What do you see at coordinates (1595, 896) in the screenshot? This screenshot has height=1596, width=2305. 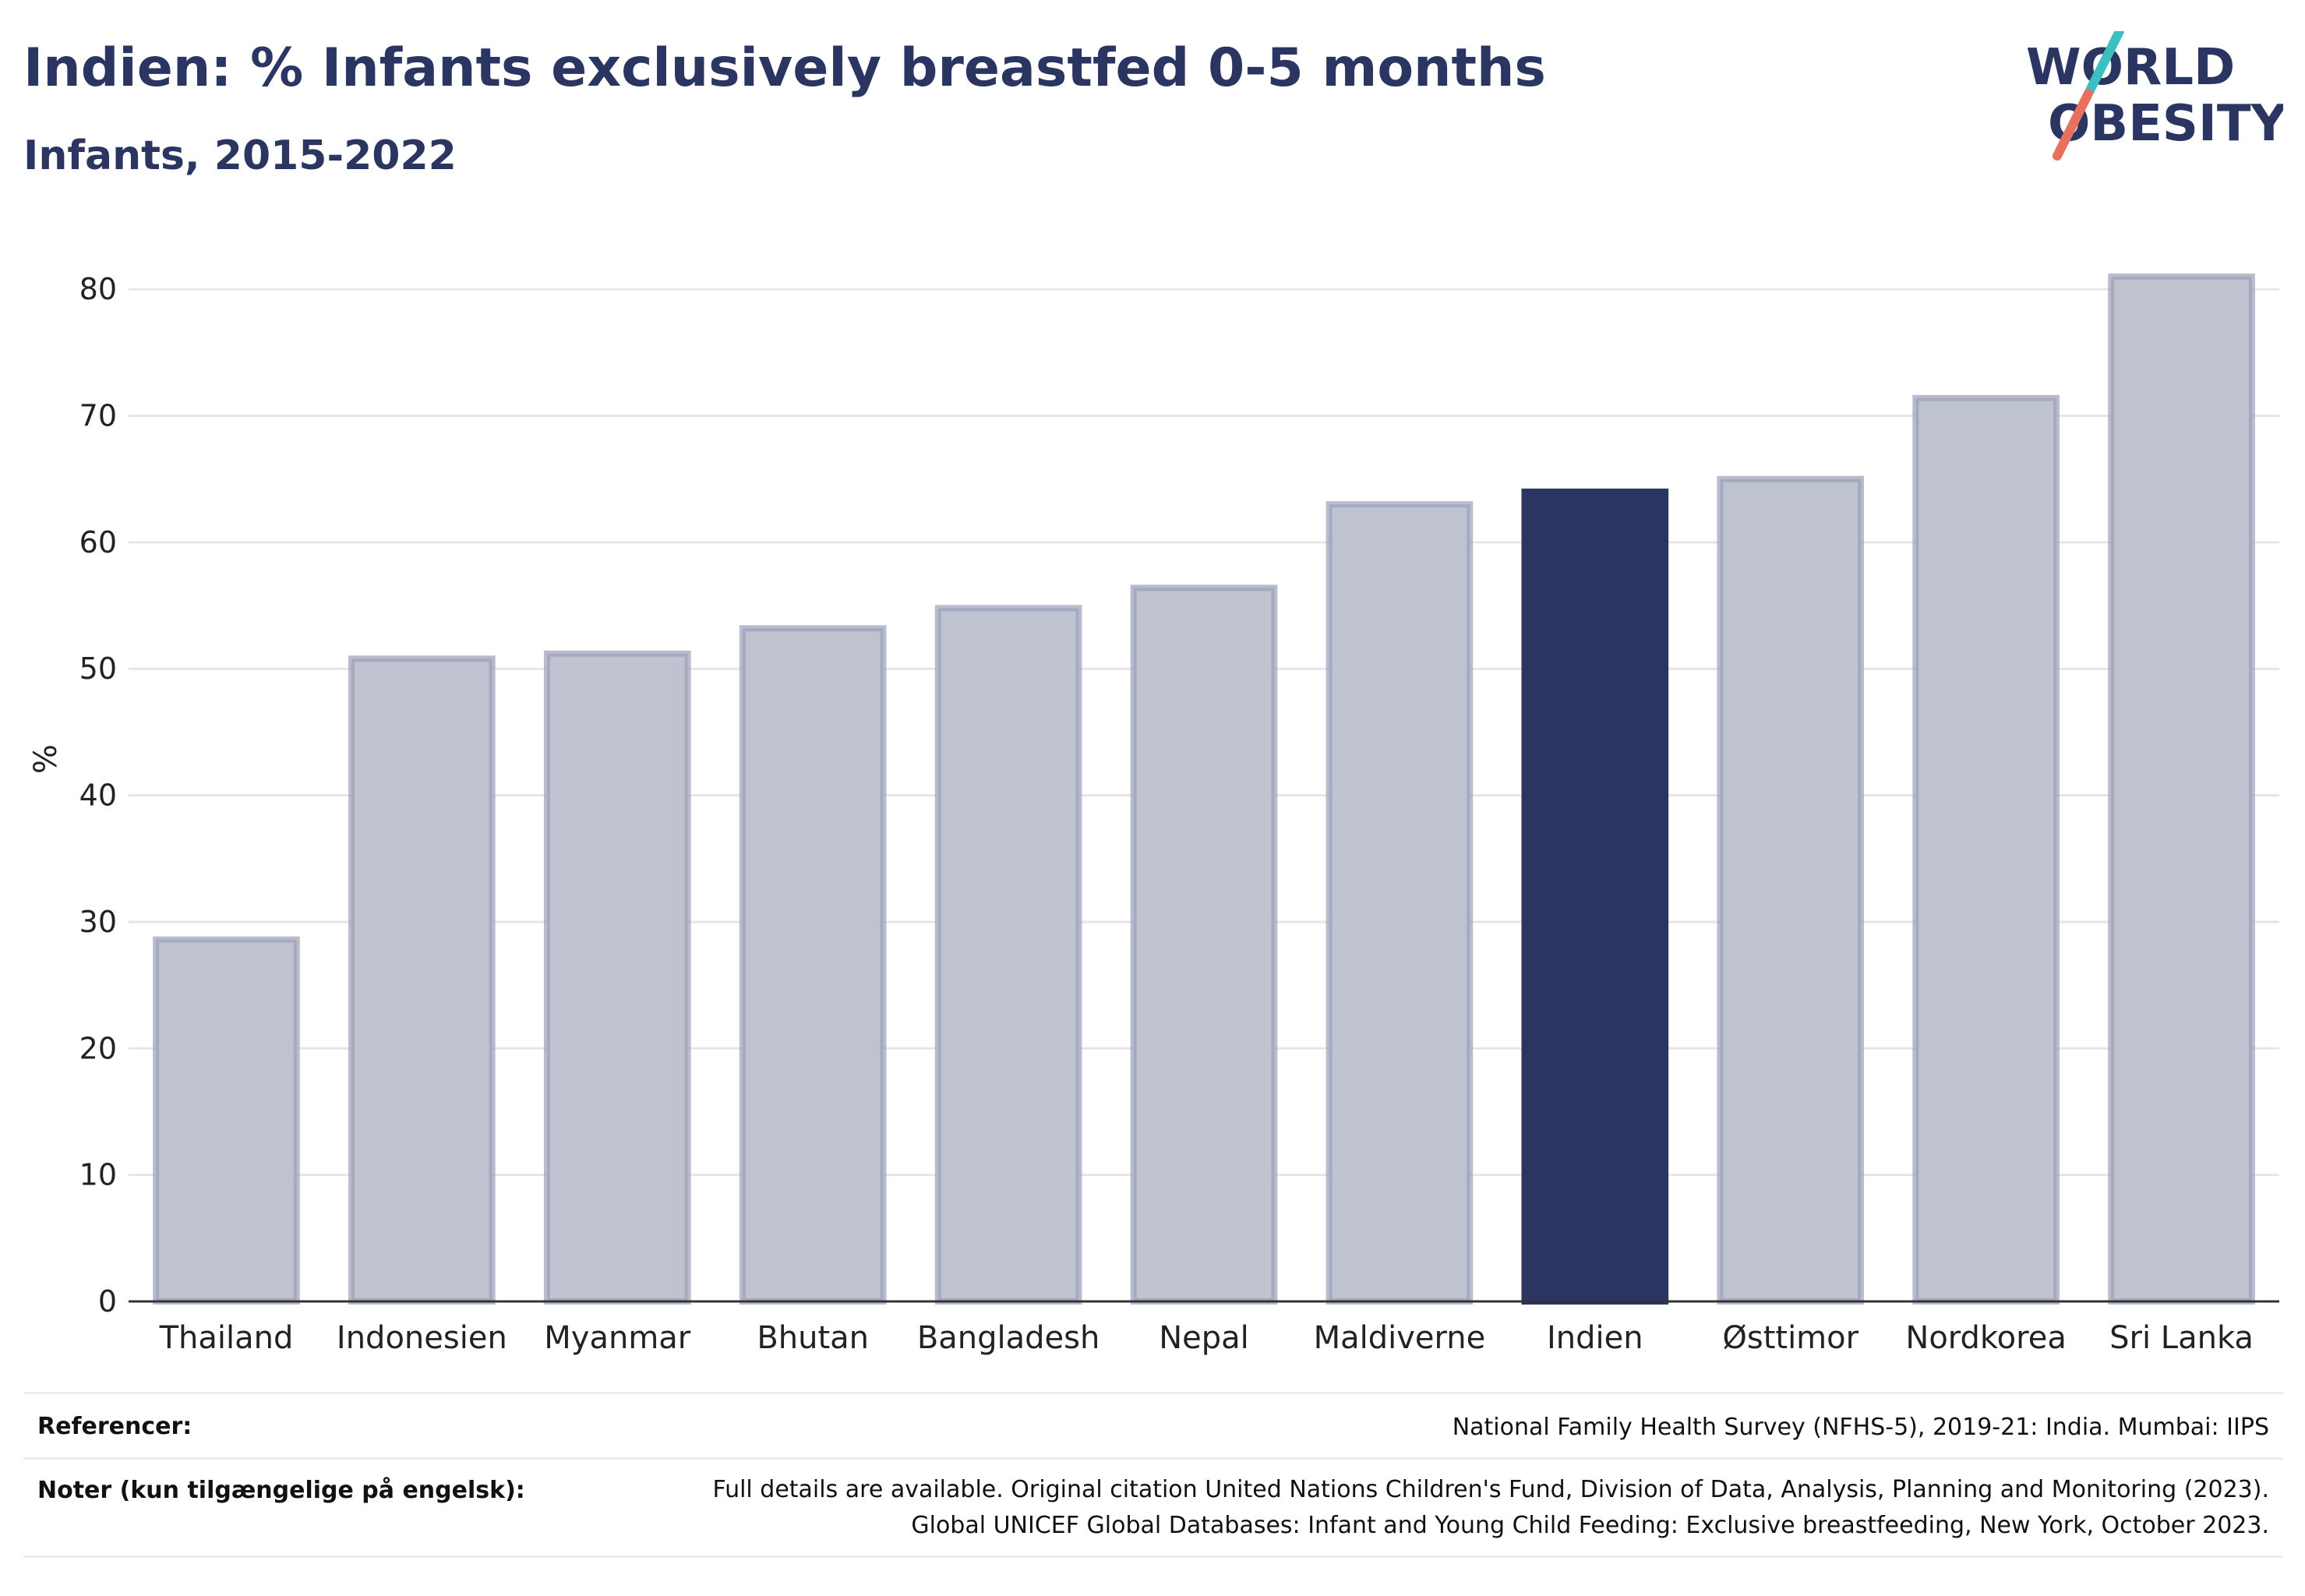 I see `bar-indien` at bounding box center [1595, 896].